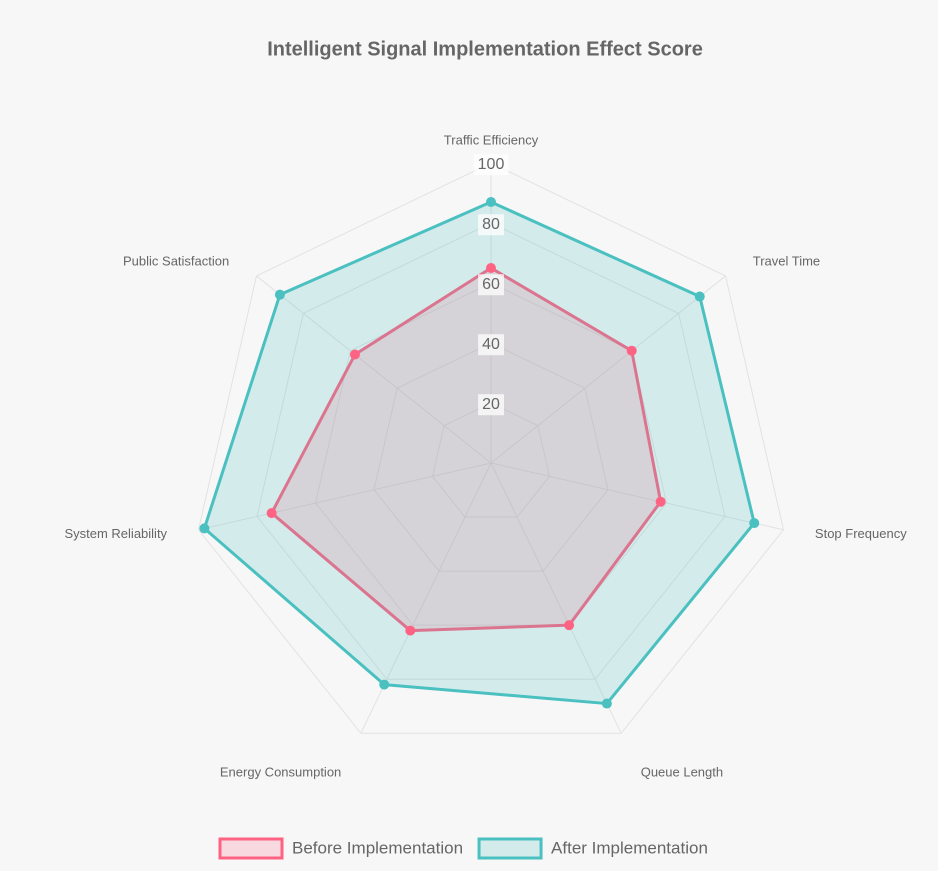 The width and height of the screenshot is (938, 871). What do you see at coordinates (115, 533) in the screenshot?
I see `category-label: System Reliability` at bounding box center [115, 533].